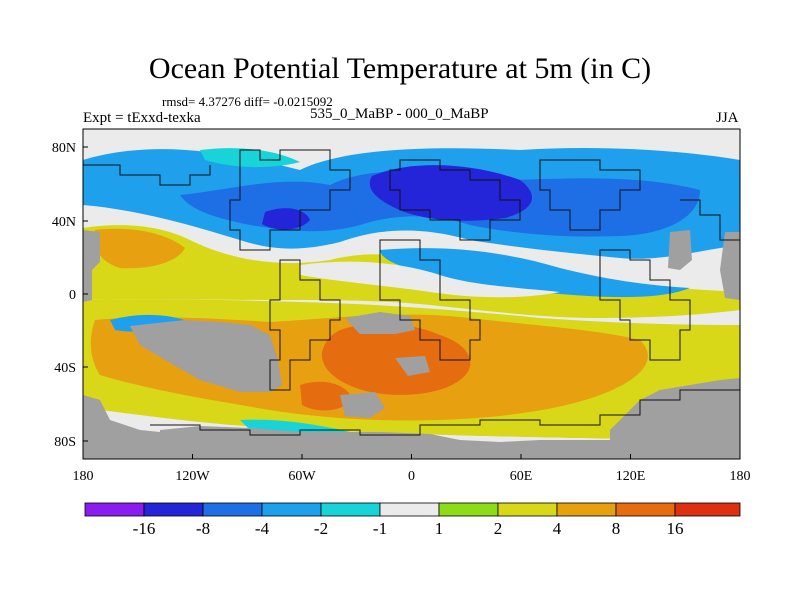 The width and height of the screenshot is (800, 600). I want to click on coastline-gondwana-west, so click(305, 325).